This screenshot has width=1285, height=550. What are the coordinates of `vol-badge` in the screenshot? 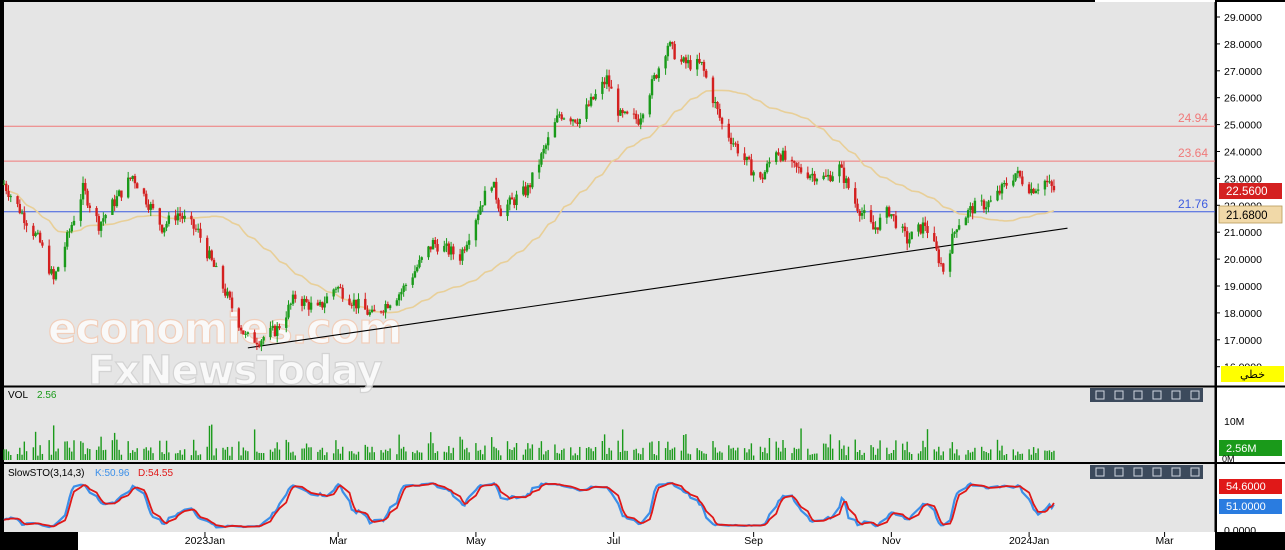 It's located at (1250, 448).